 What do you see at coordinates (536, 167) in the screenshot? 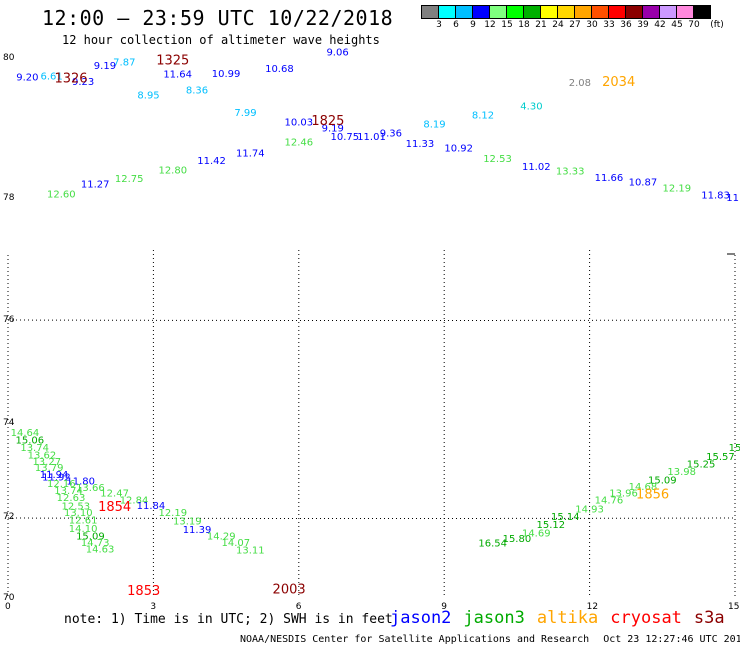
I see `swh-value: 11.02` at bounding box center [536, 167].